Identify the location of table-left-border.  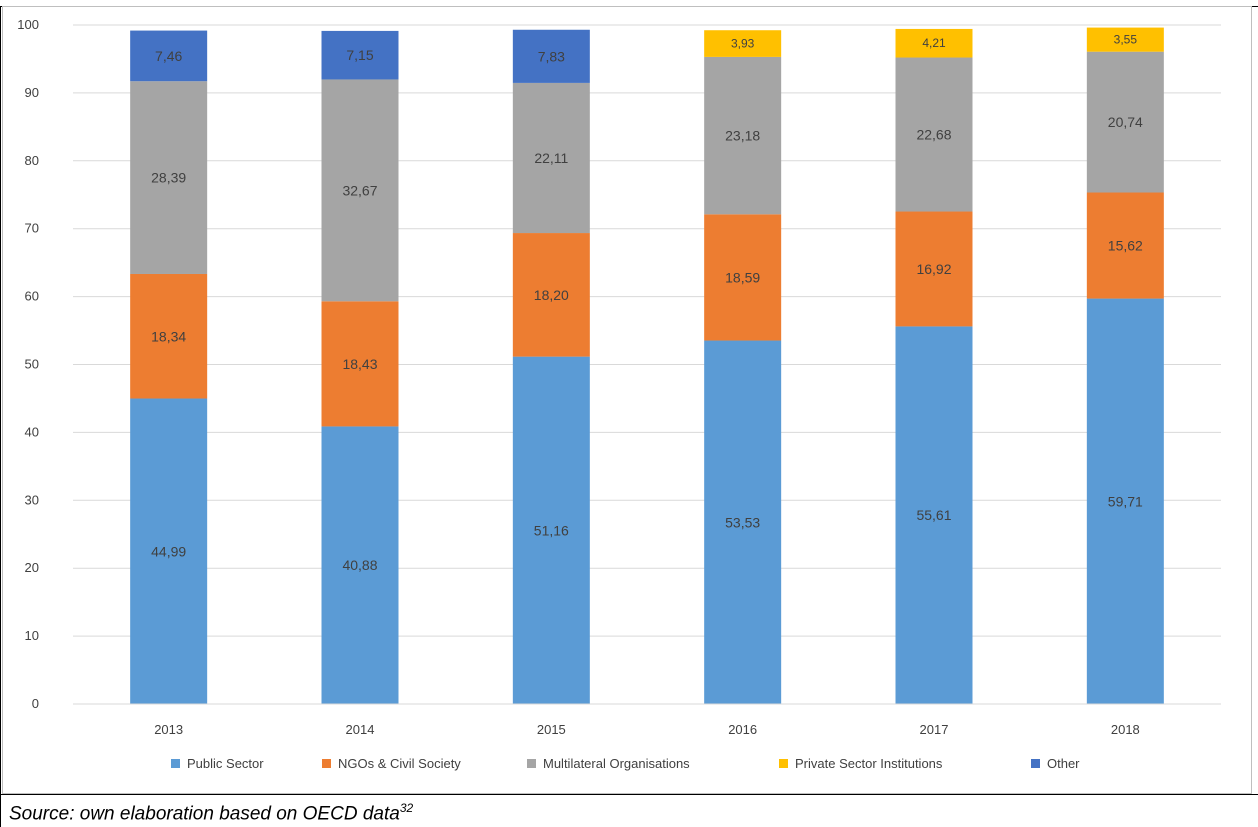
(0, 401).